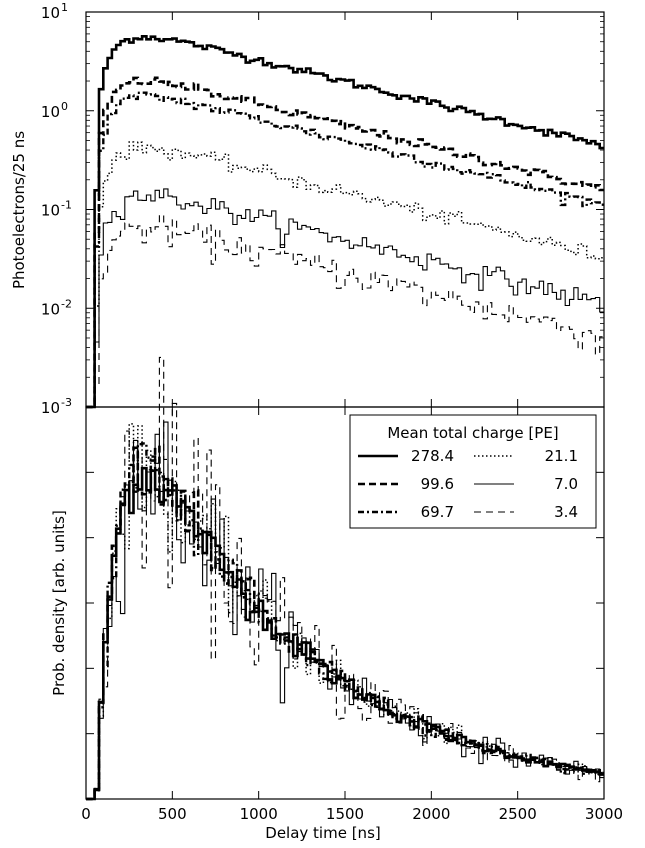 The image size is (645, 848). Describe the element at coordinates (64, 7) in the screenshot. I see `top-y-tick-exponent: 1` at that location.